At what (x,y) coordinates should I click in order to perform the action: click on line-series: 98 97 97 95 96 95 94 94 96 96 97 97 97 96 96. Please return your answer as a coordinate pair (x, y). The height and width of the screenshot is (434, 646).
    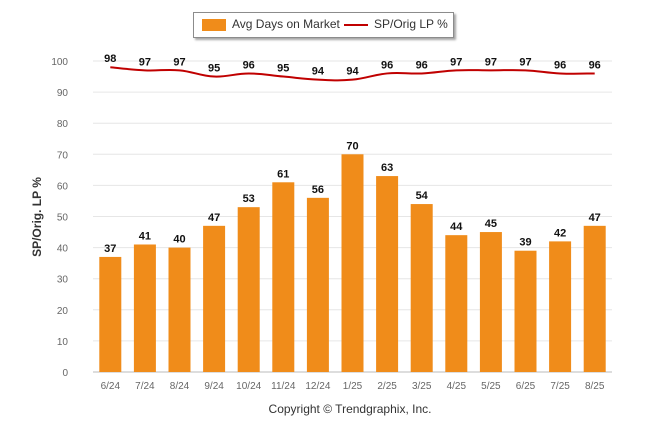
    Looking at the image, I should click on (352, 67).